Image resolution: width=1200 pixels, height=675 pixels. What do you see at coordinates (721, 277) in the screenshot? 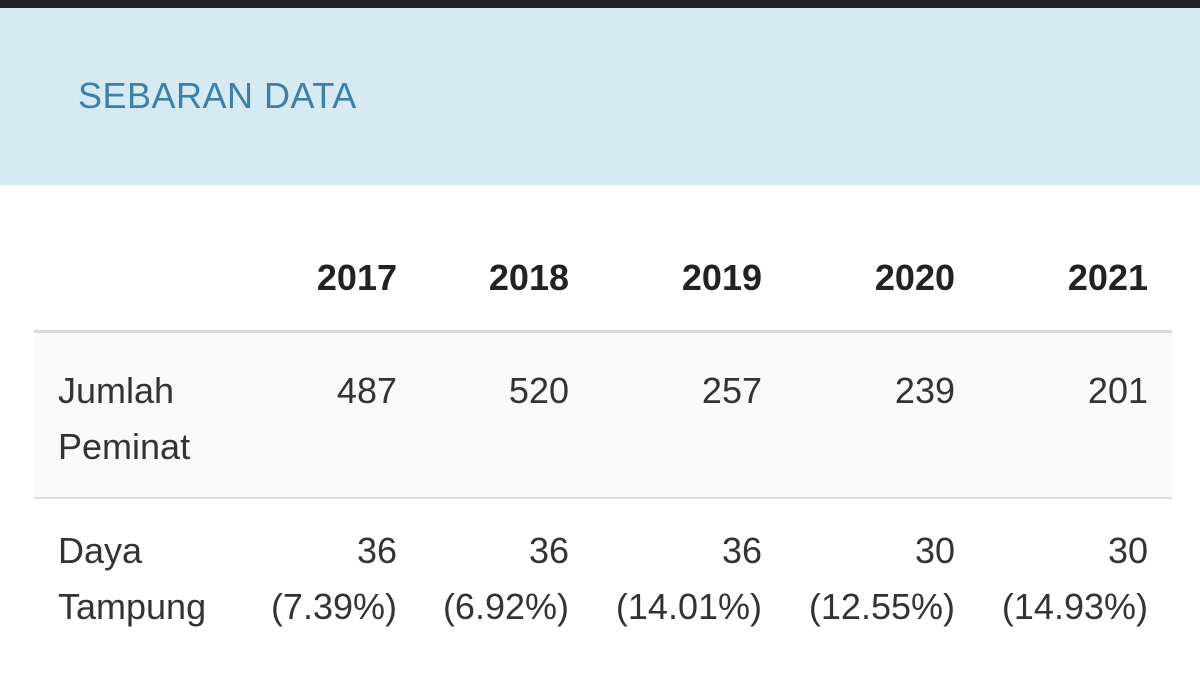
I see `column-header-year: 2019` at bounding box center [721, 277].